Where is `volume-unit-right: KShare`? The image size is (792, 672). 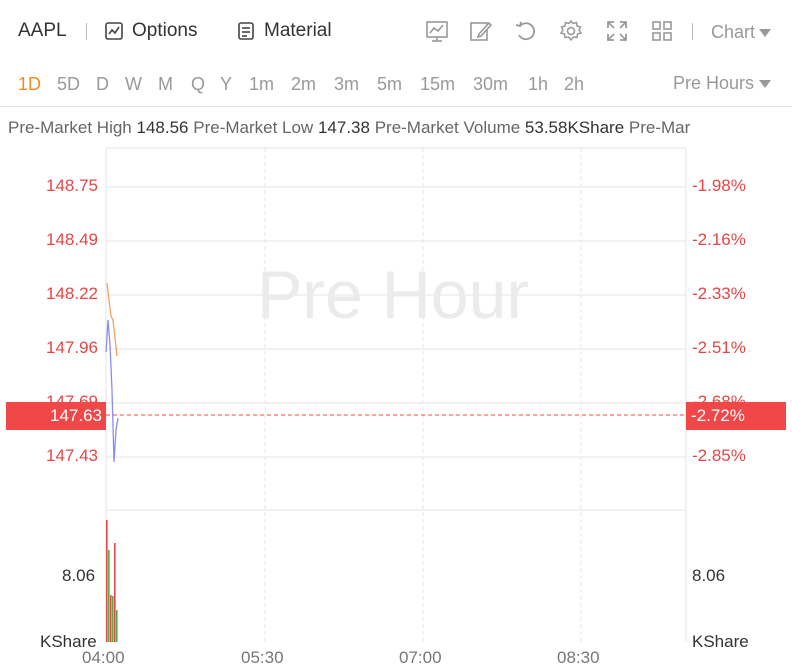
volume-unit-right: KShare is located at coordinates (720, 641).